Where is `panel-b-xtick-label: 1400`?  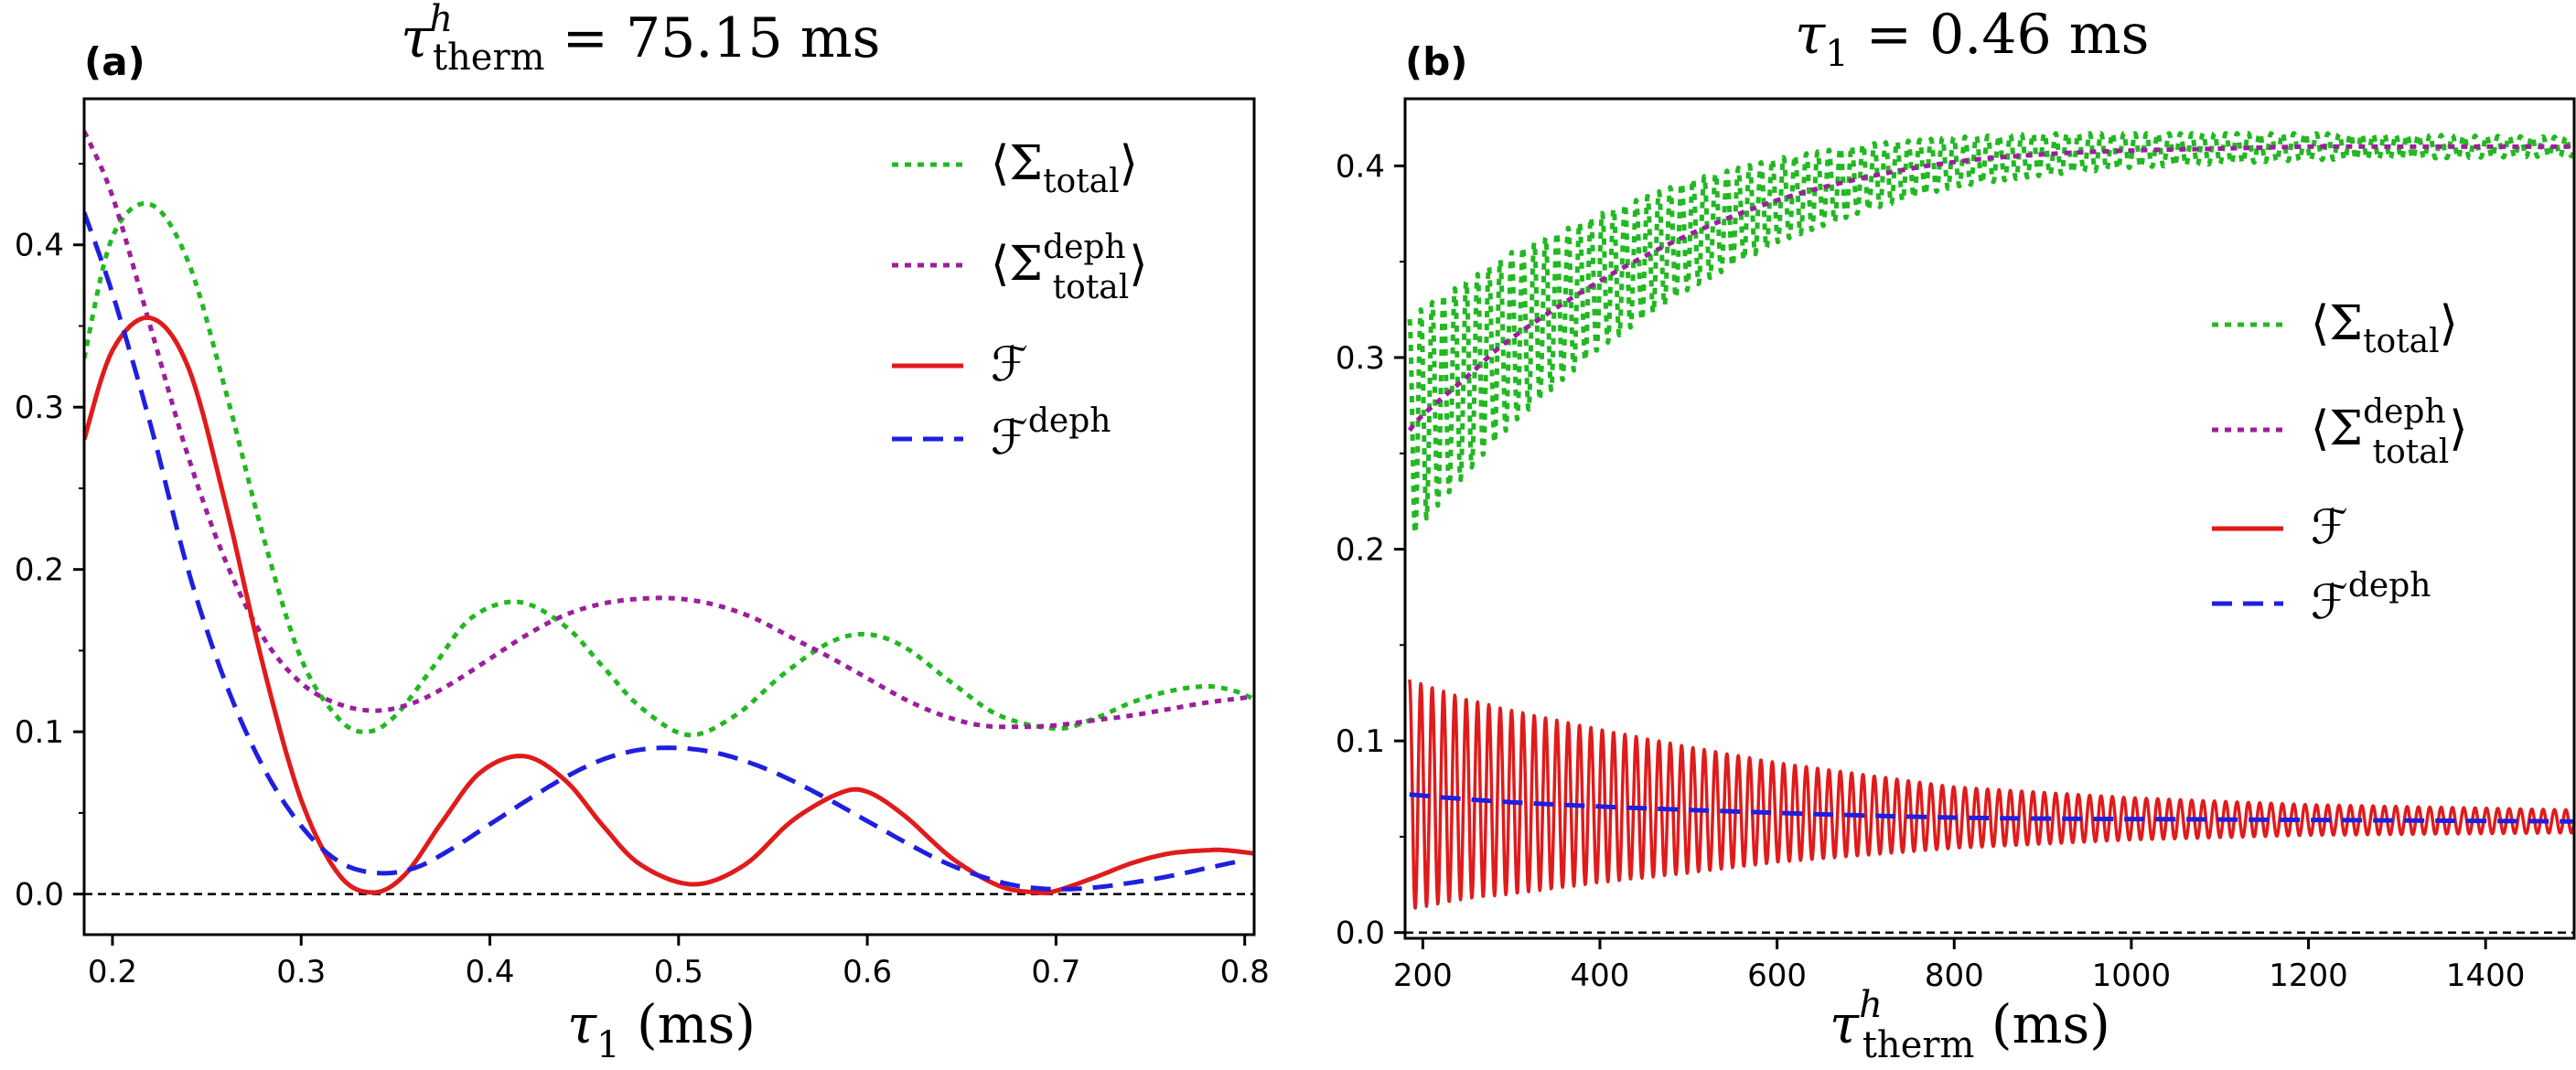
panel-b-xtick-label: 1400 is located at coordinates (2486, 976).